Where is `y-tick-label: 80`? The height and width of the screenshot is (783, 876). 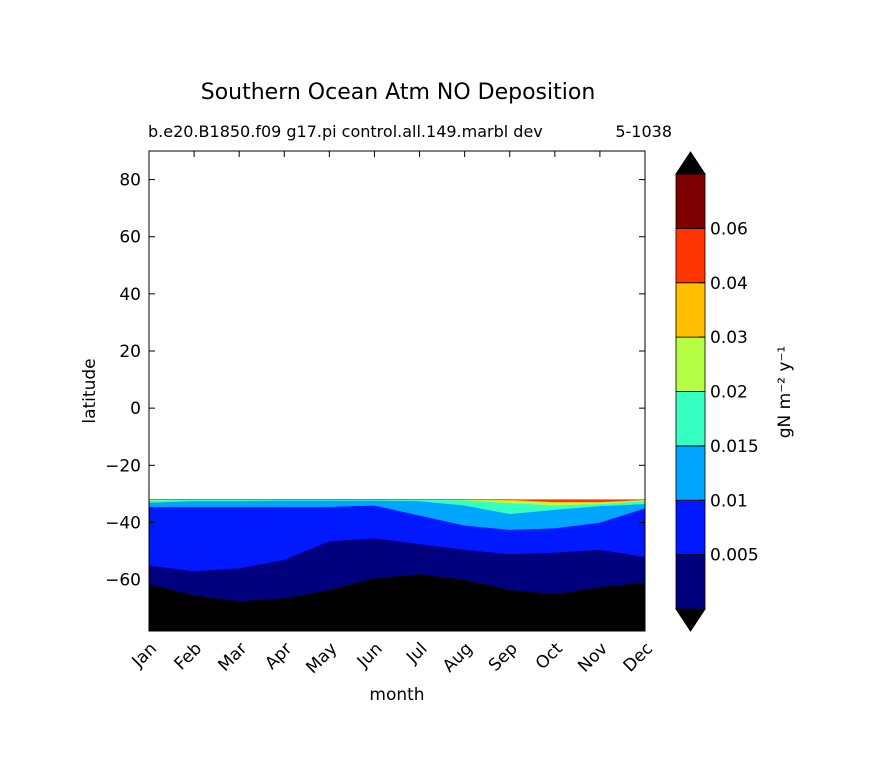
y-tick-label: 80 is located at coordinates (130, 181).